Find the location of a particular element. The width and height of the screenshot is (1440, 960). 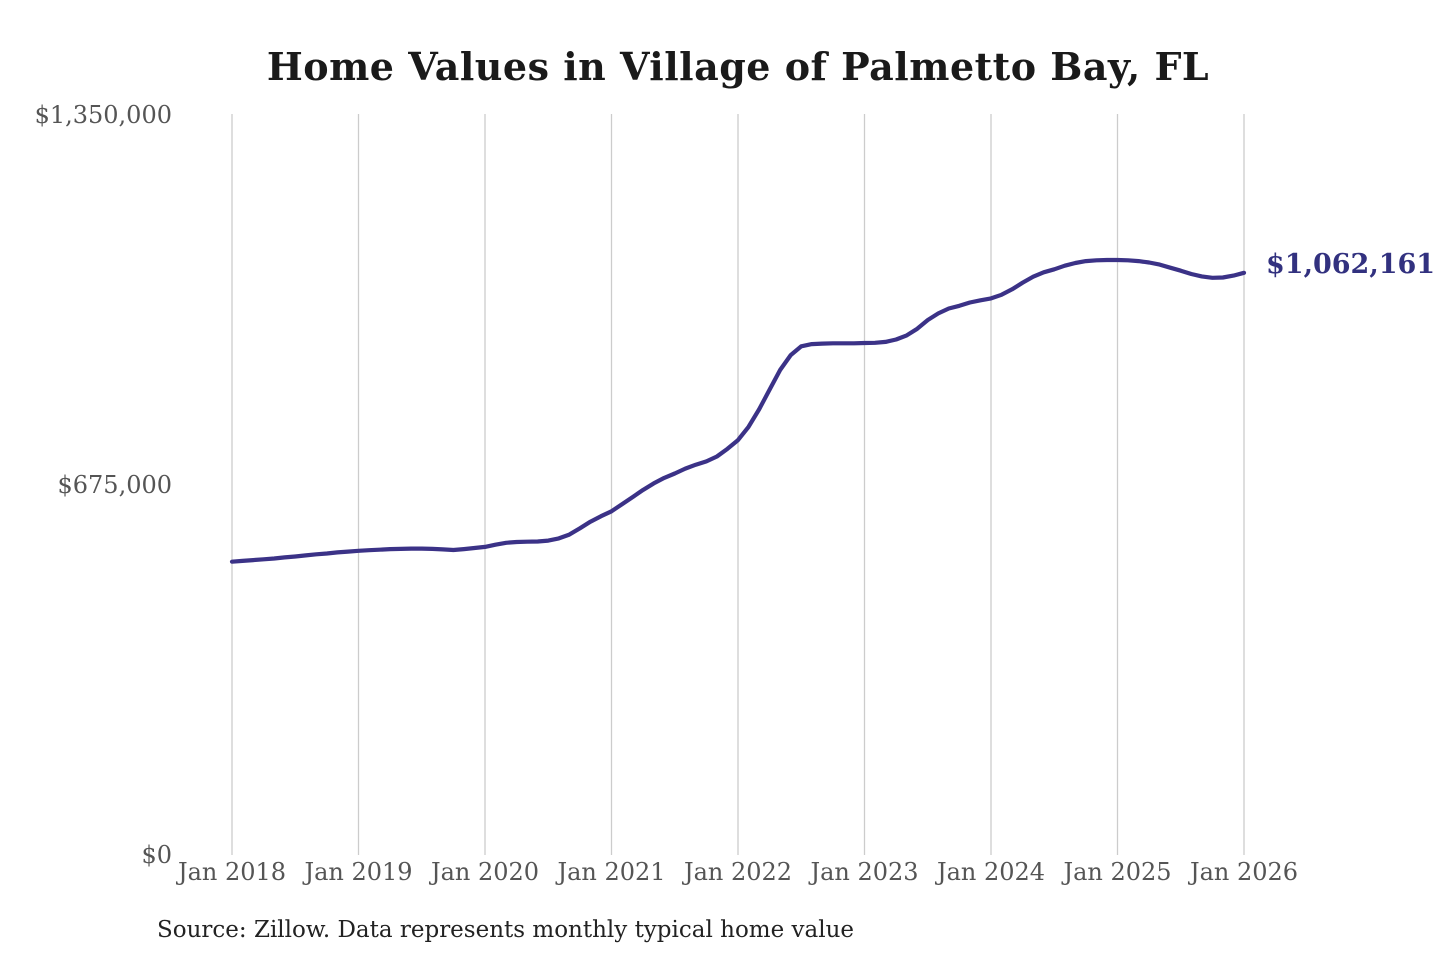

x-tick-label: Jan 2023 is located at coordinates (864, 872).